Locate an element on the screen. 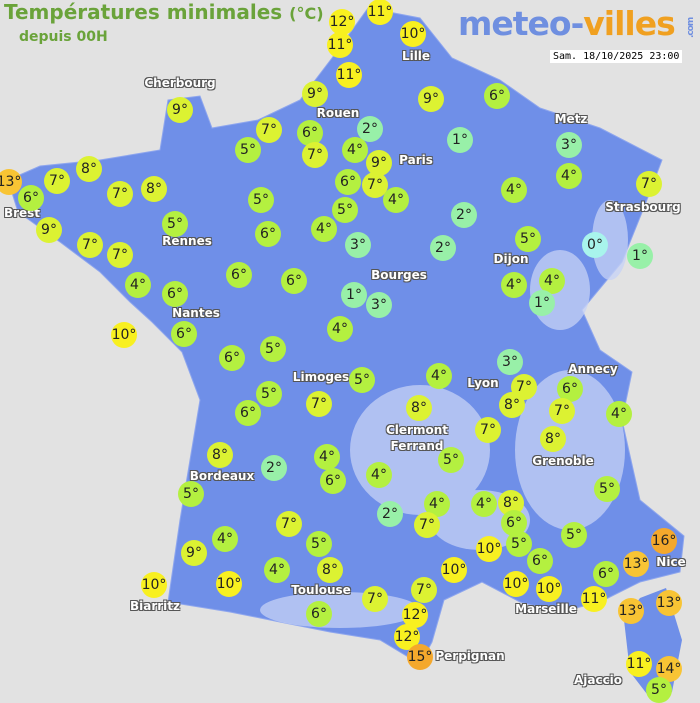 This screenshot has width=700, height=703. temperature-marker: 15° is located at coordinates (420, 657).